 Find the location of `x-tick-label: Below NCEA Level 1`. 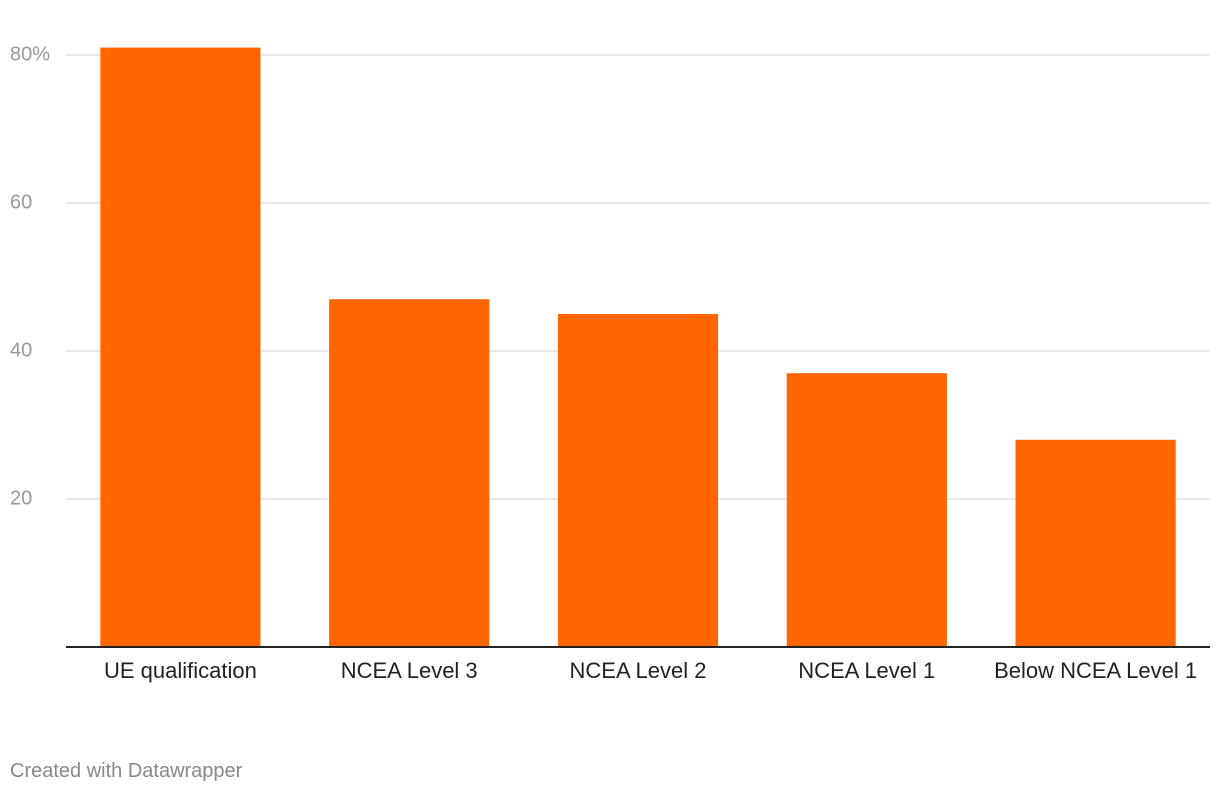

x-tick-label: Below NCEA Level 1 is located at coordinates (1096, 670).